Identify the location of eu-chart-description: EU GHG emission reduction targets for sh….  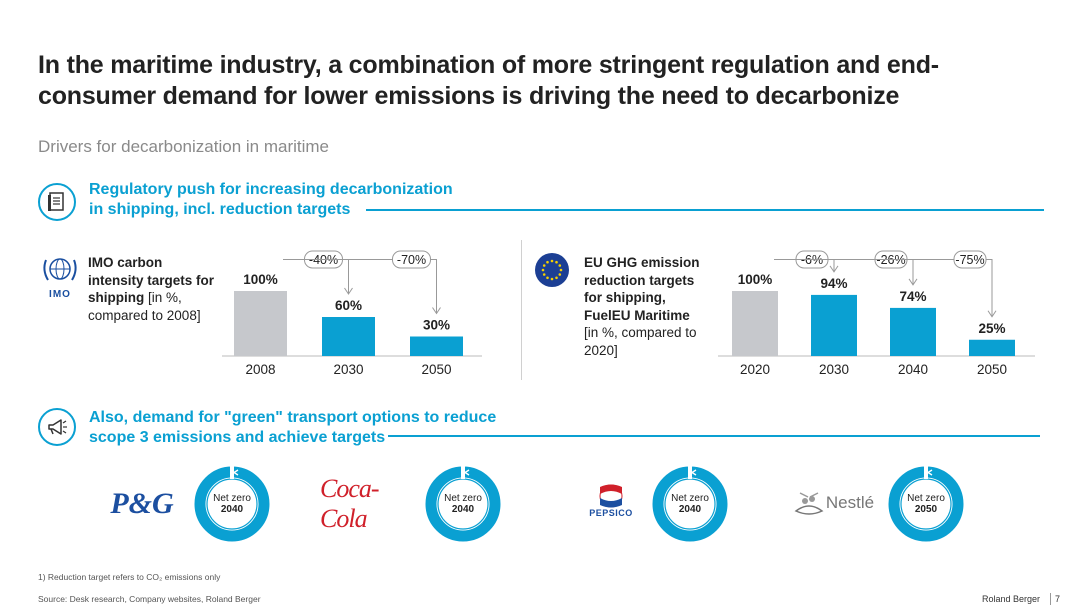
(644, 306).